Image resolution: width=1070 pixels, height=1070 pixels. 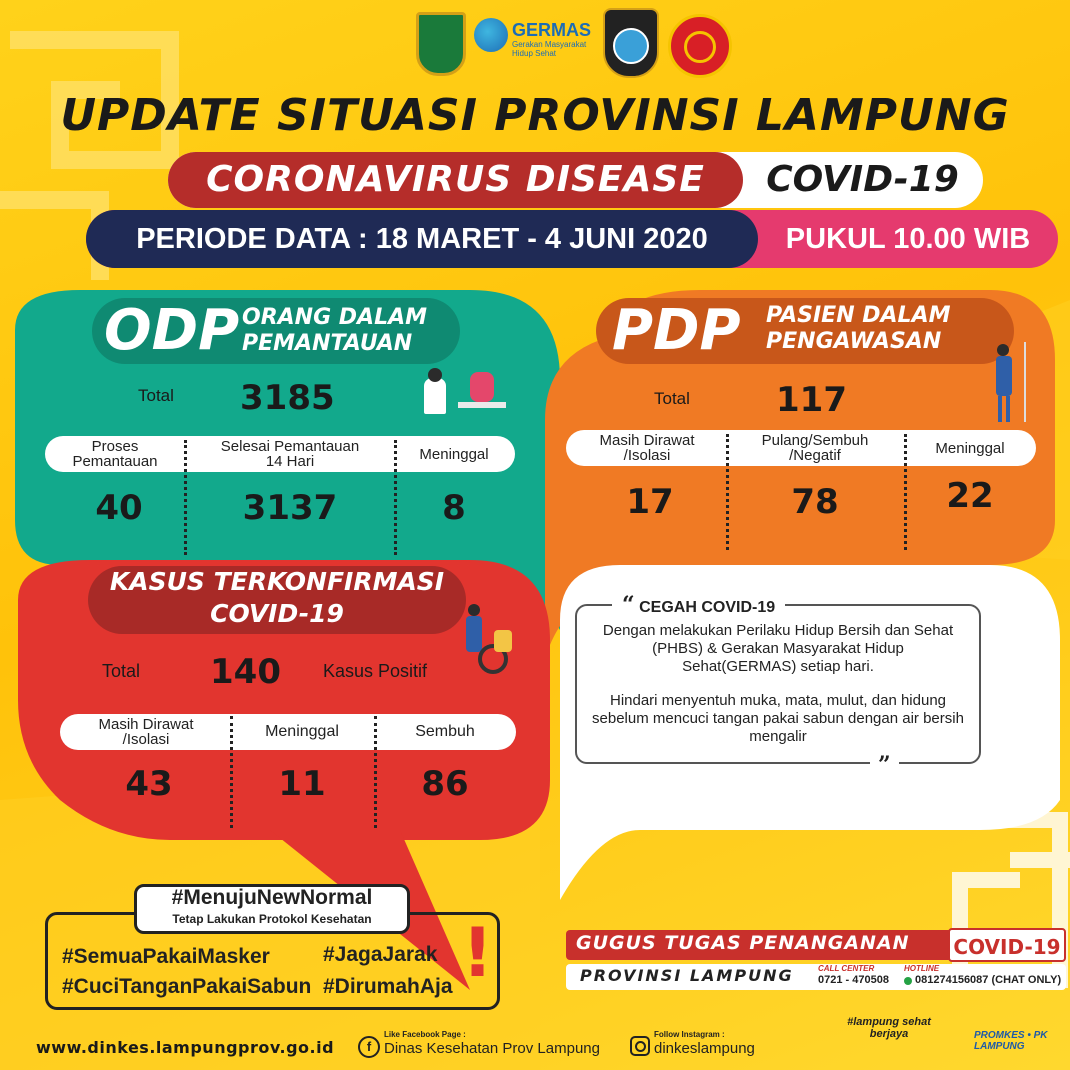 What do you see at coordinates (492, 1048) in the screenshot?
I see `facebook-page-link: Dinas Kesehatan Prov Lampung` at bounding box center [492, 1048].